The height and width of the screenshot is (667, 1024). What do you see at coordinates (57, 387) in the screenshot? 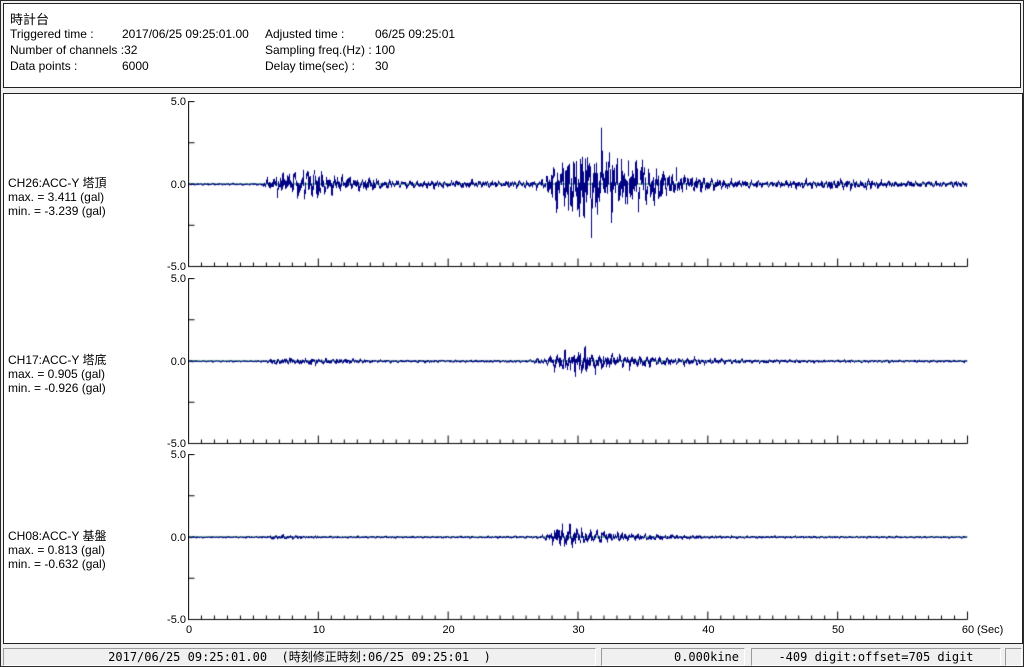
I see `channel-min: min. = -0.926 (gal)` at bounding box center [57, 387].